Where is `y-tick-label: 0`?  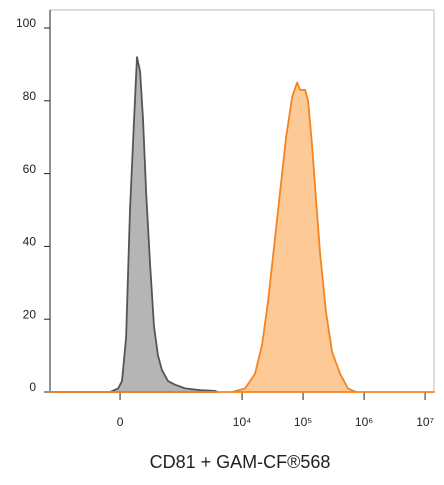 y-tick-label: 0 is located at coordinates (32, 387).